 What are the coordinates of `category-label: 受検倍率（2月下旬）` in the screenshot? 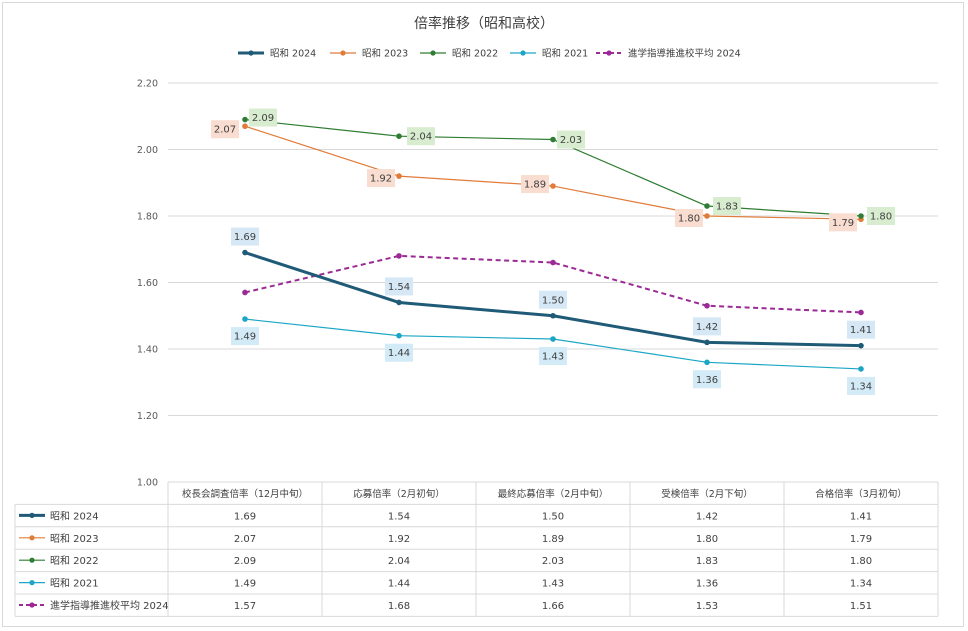 It's located at (707, 494).